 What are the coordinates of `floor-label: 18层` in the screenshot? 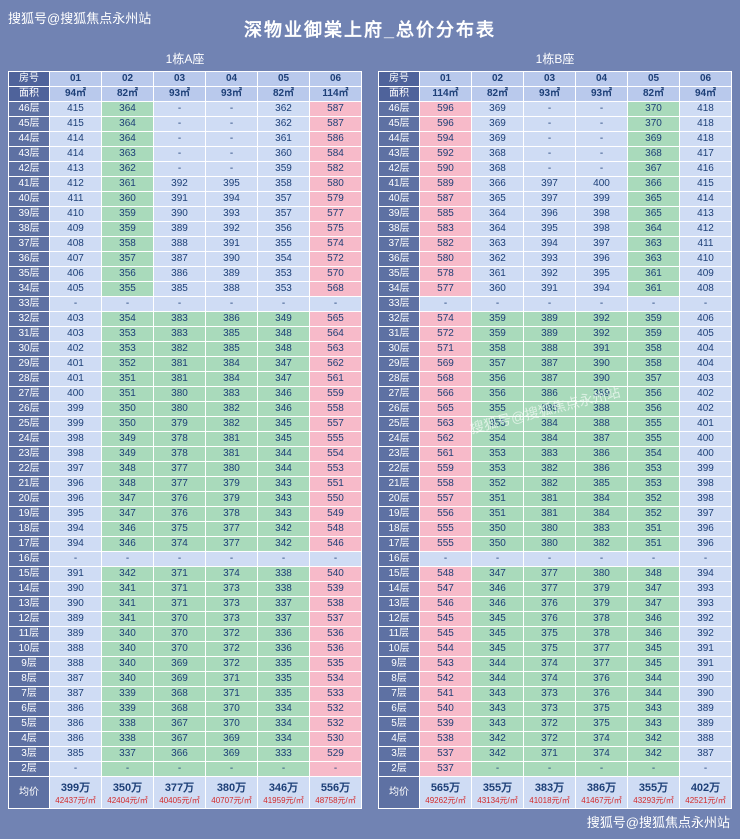 It's located at (29, 529).